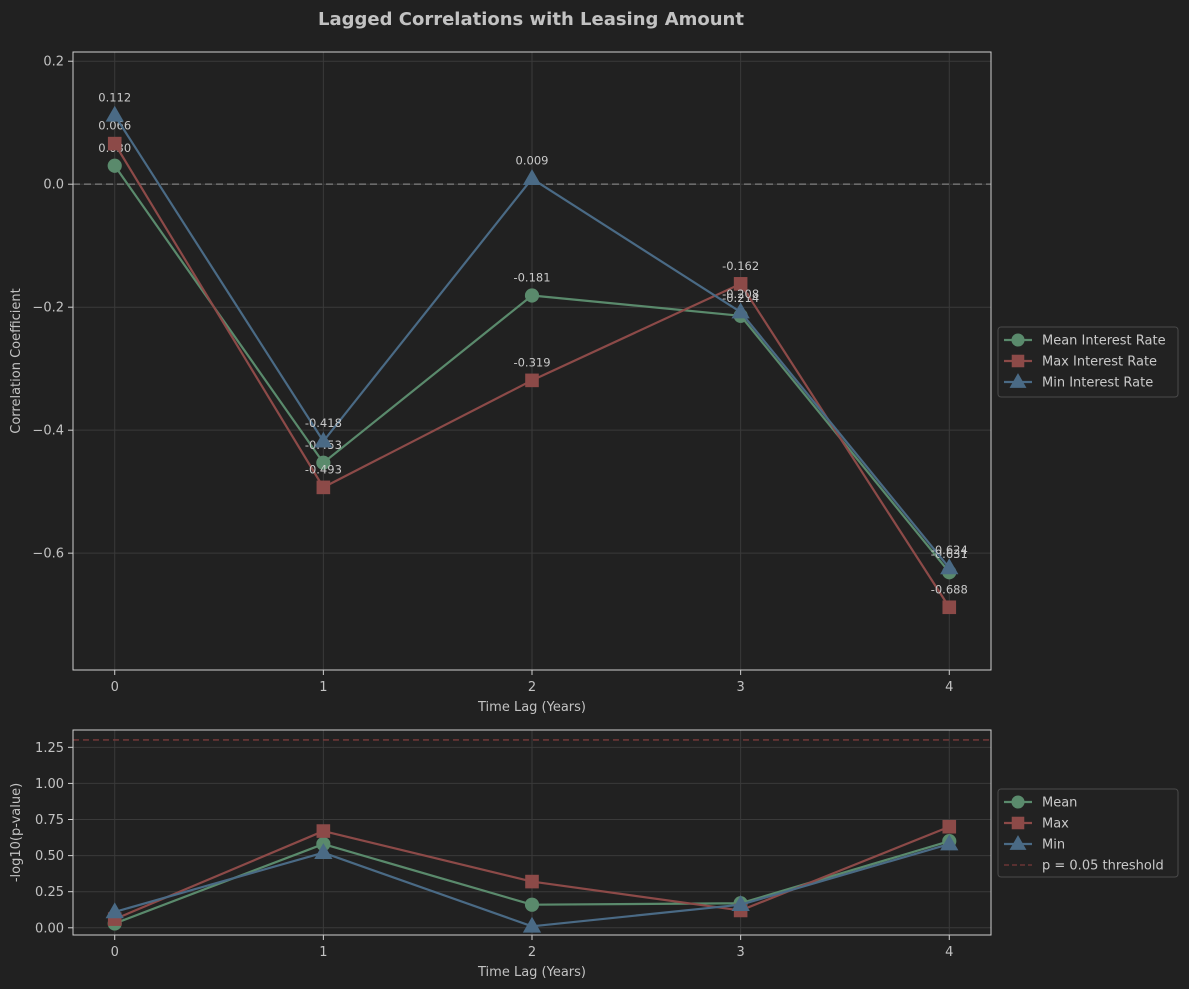  Describe the element at coordinates (16, 361) in the screenshot. I see `y-axis-label: Correlation Coefficient` at that location.